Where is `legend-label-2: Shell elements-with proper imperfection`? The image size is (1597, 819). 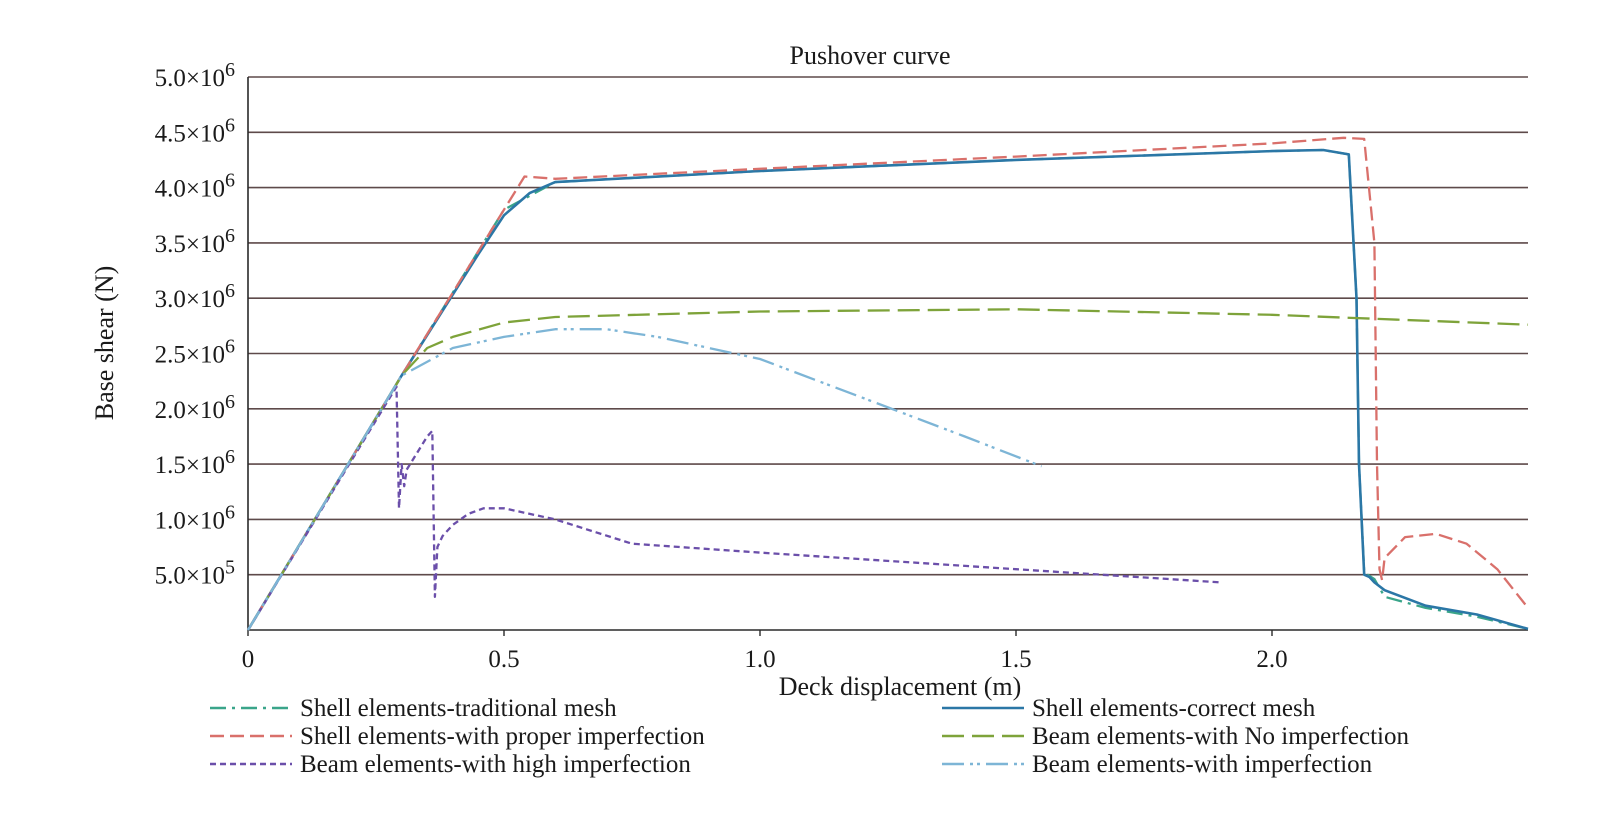 legend-label-2: Shell elements-with proper imperfection is located at coordinates (502, 736).